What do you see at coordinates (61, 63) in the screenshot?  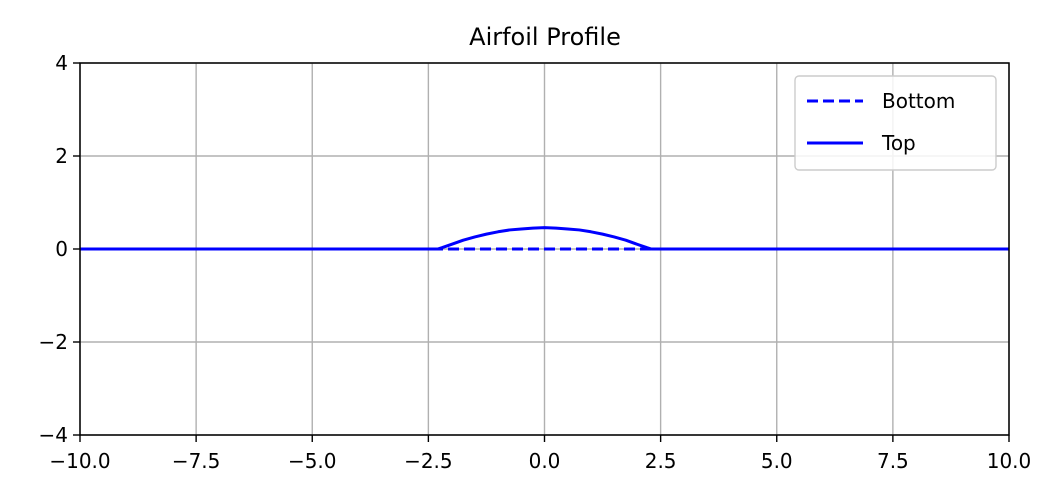 I see `y-tick-label: 4` at bounding box center [61, 63].